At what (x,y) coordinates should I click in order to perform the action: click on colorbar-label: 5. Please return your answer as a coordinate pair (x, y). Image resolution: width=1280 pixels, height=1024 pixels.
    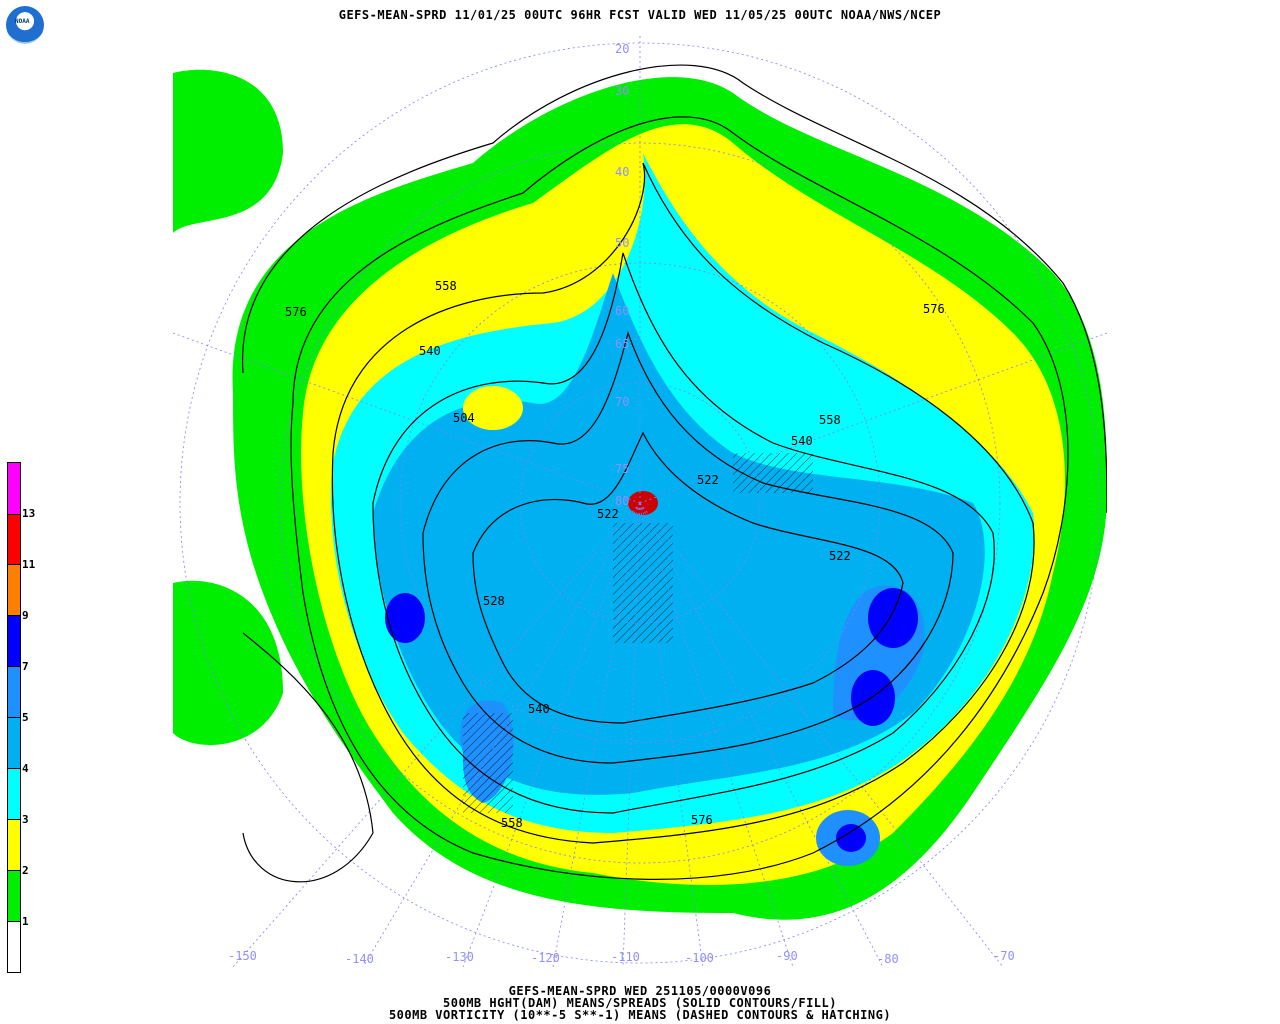
    Looking at the image, I should click on (25, 717).